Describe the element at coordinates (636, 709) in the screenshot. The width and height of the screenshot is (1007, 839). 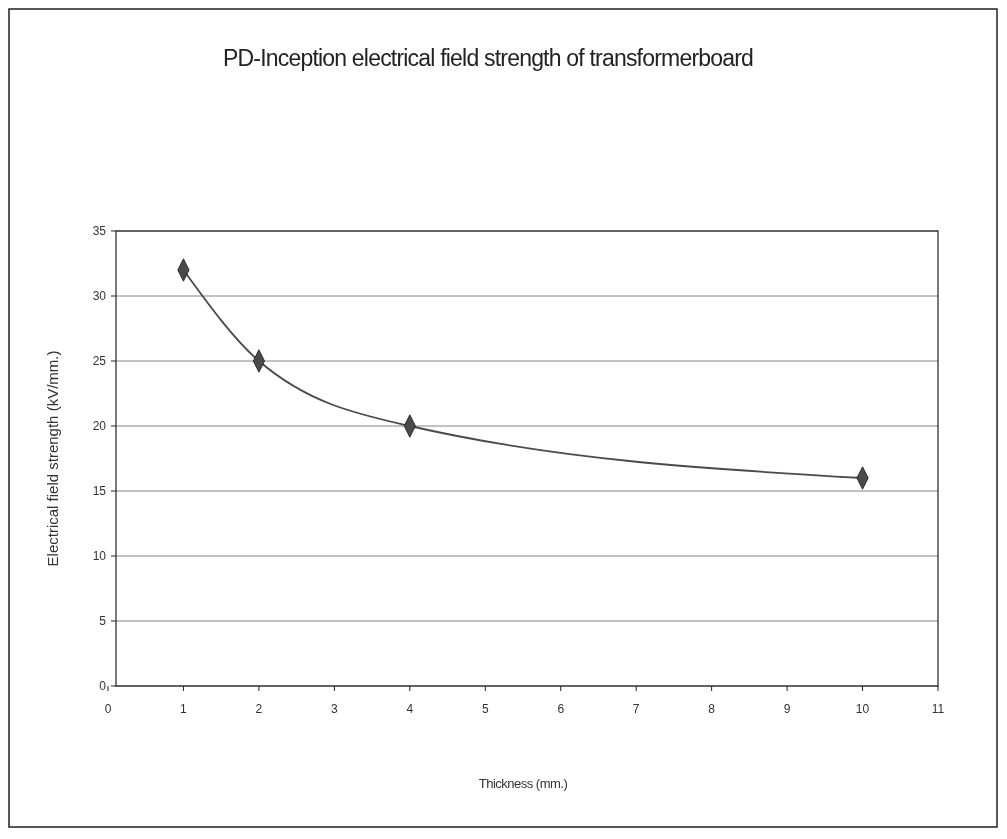
I see `x-tick-label: 7` at that location.